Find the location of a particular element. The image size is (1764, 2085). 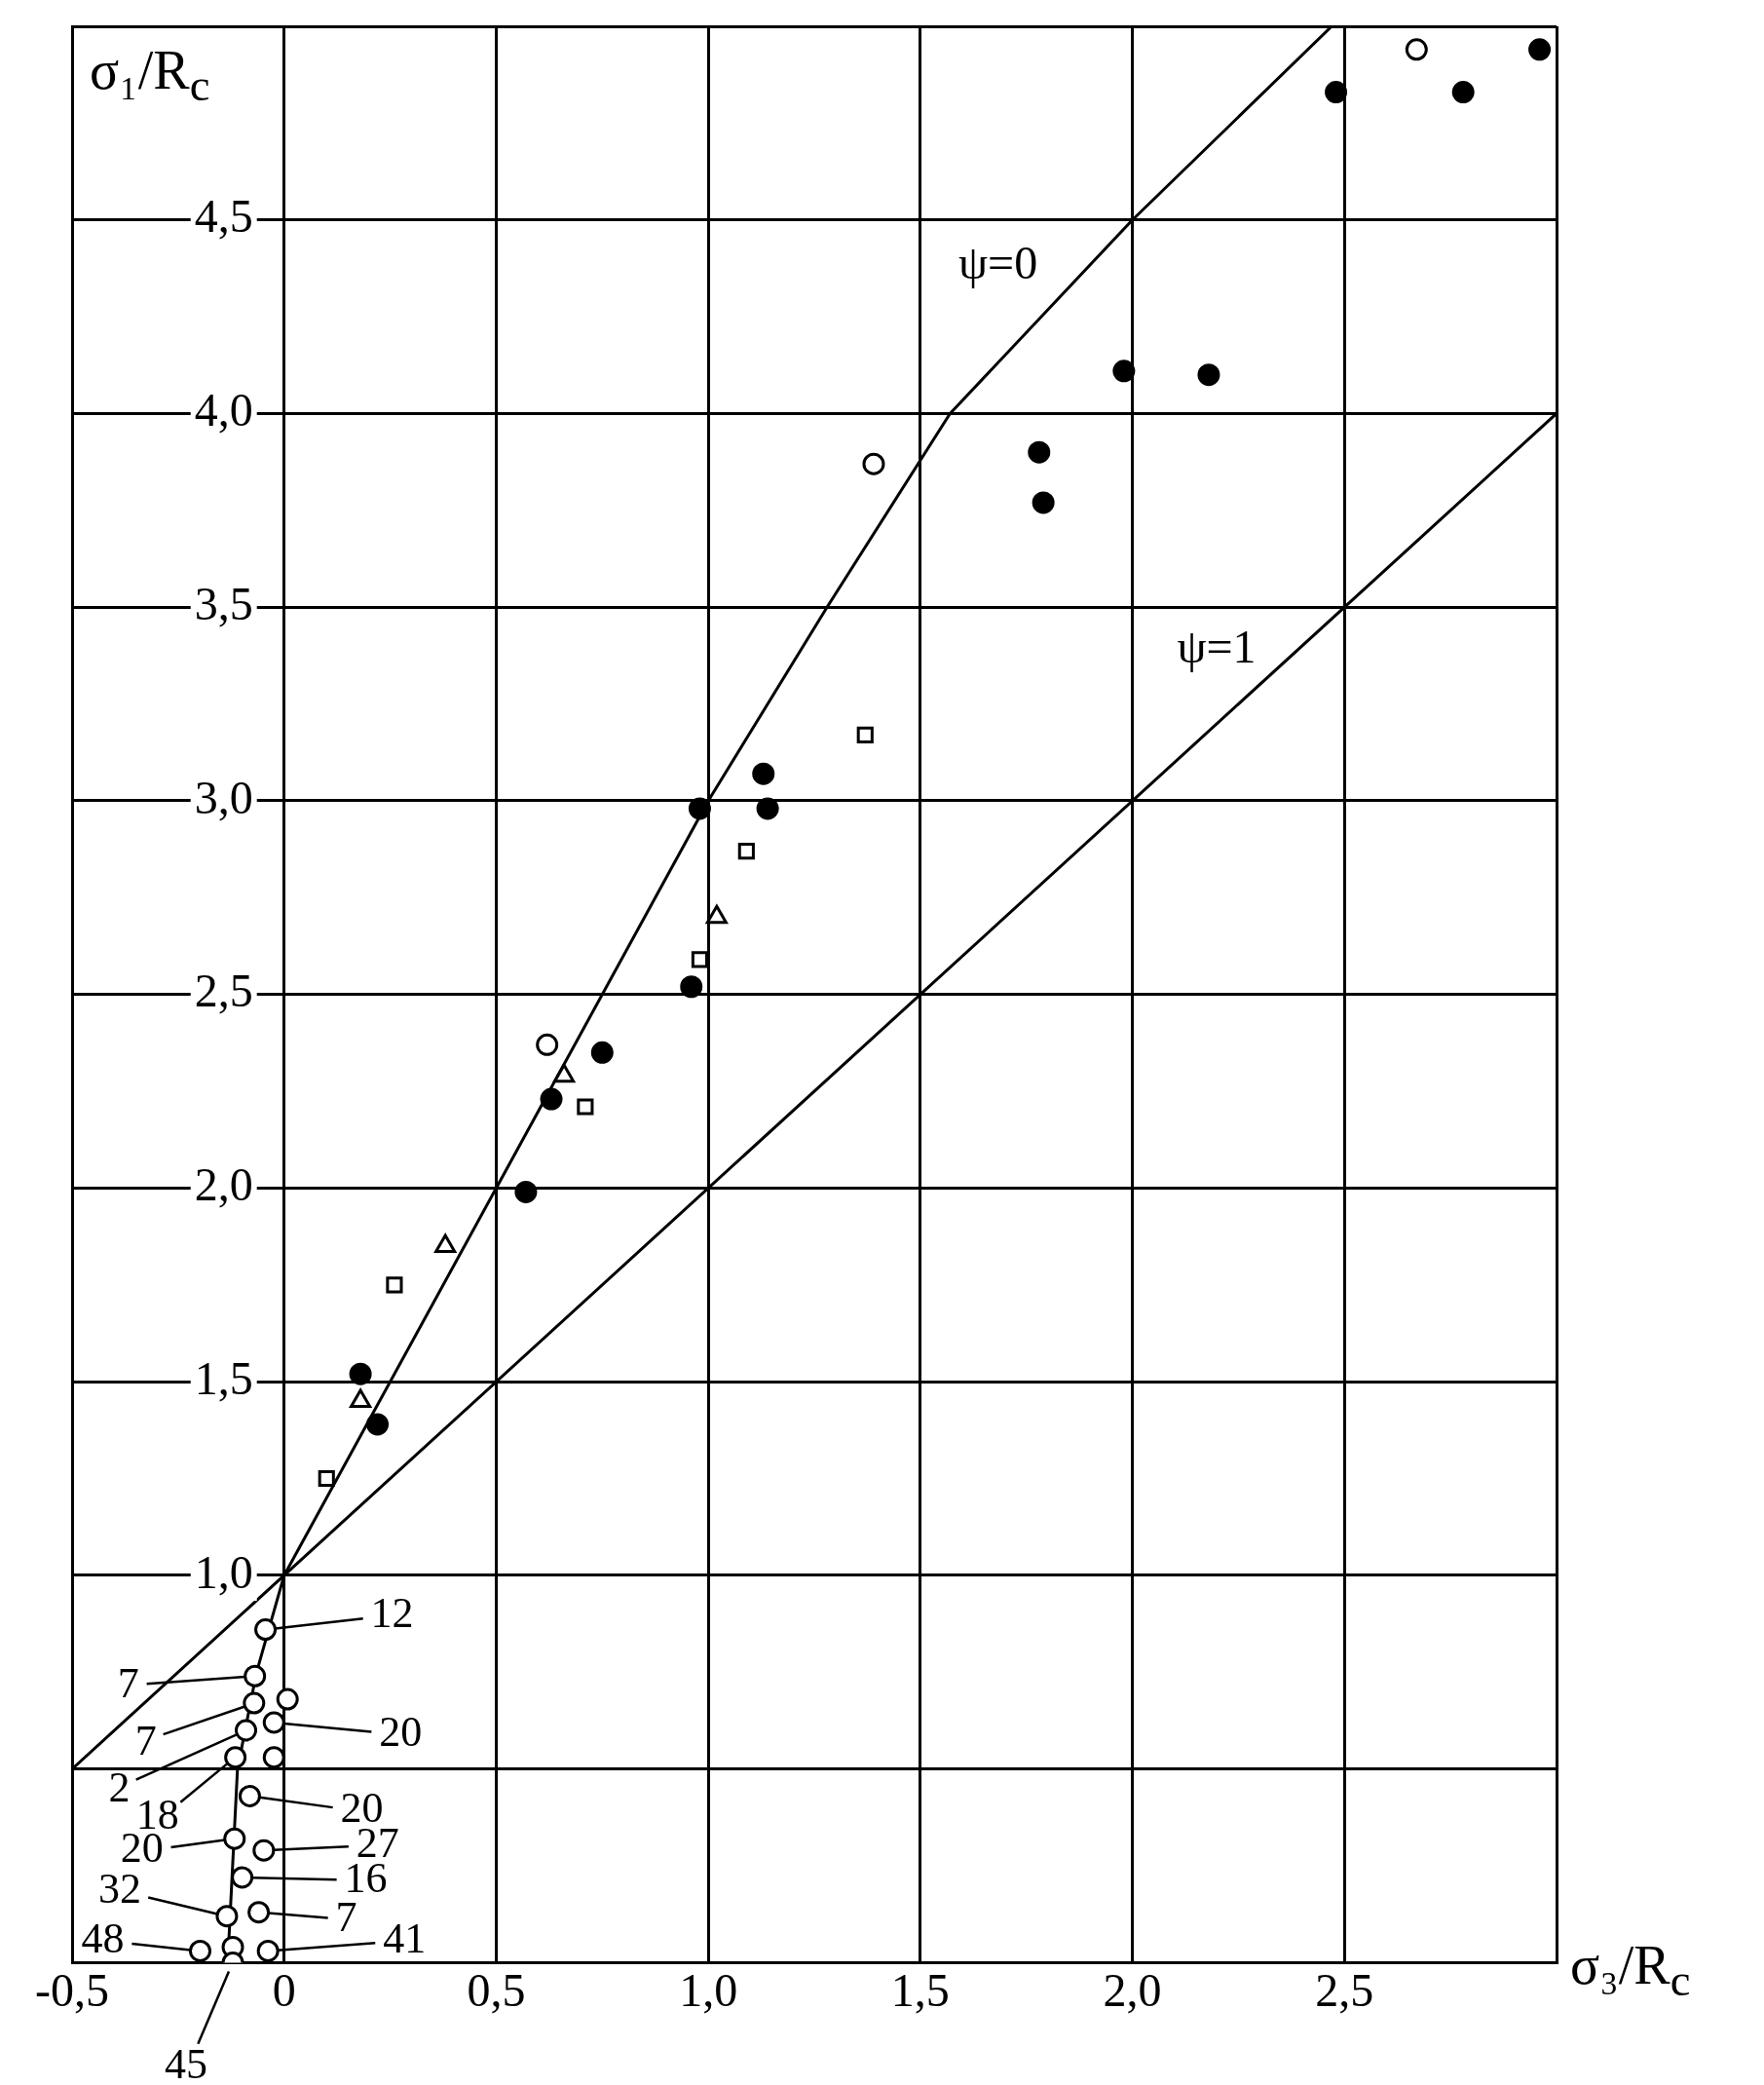

y-tick-label: 3,5 is located at coordinates (223, 603).